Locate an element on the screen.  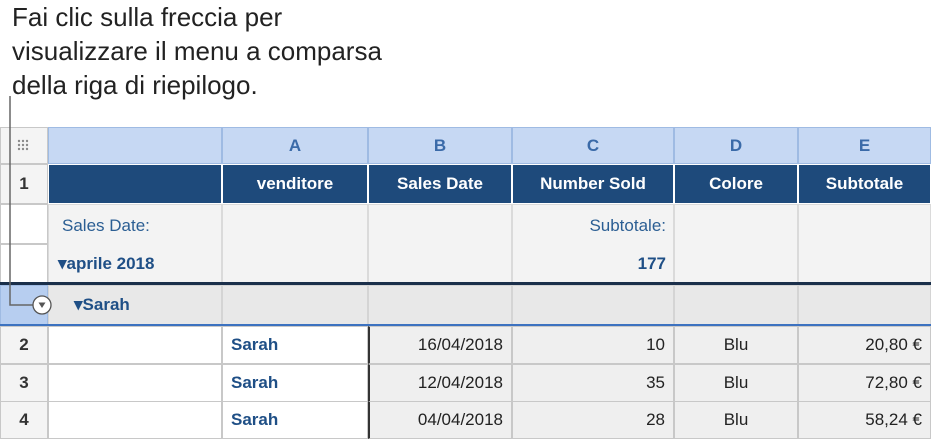
cell-text: 72,80 € is located at coordinates (893, 382).